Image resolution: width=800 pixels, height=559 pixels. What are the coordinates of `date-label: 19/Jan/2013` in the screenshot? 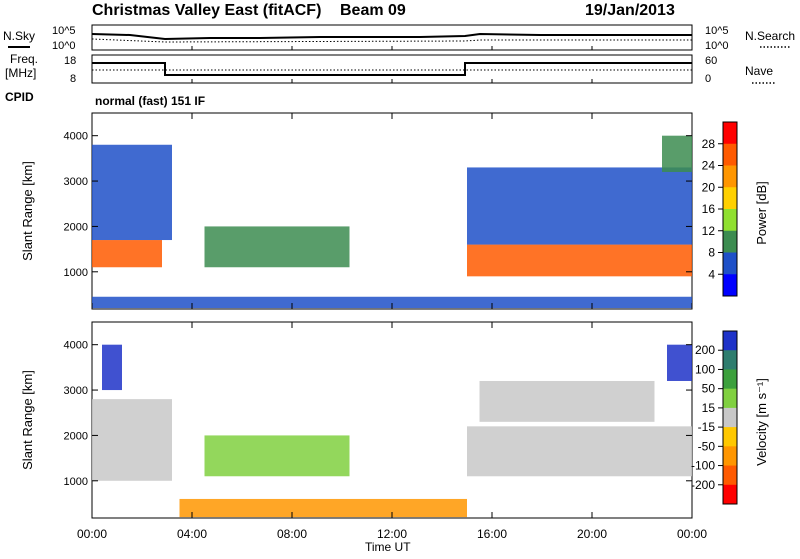 It's located at (630, 10).